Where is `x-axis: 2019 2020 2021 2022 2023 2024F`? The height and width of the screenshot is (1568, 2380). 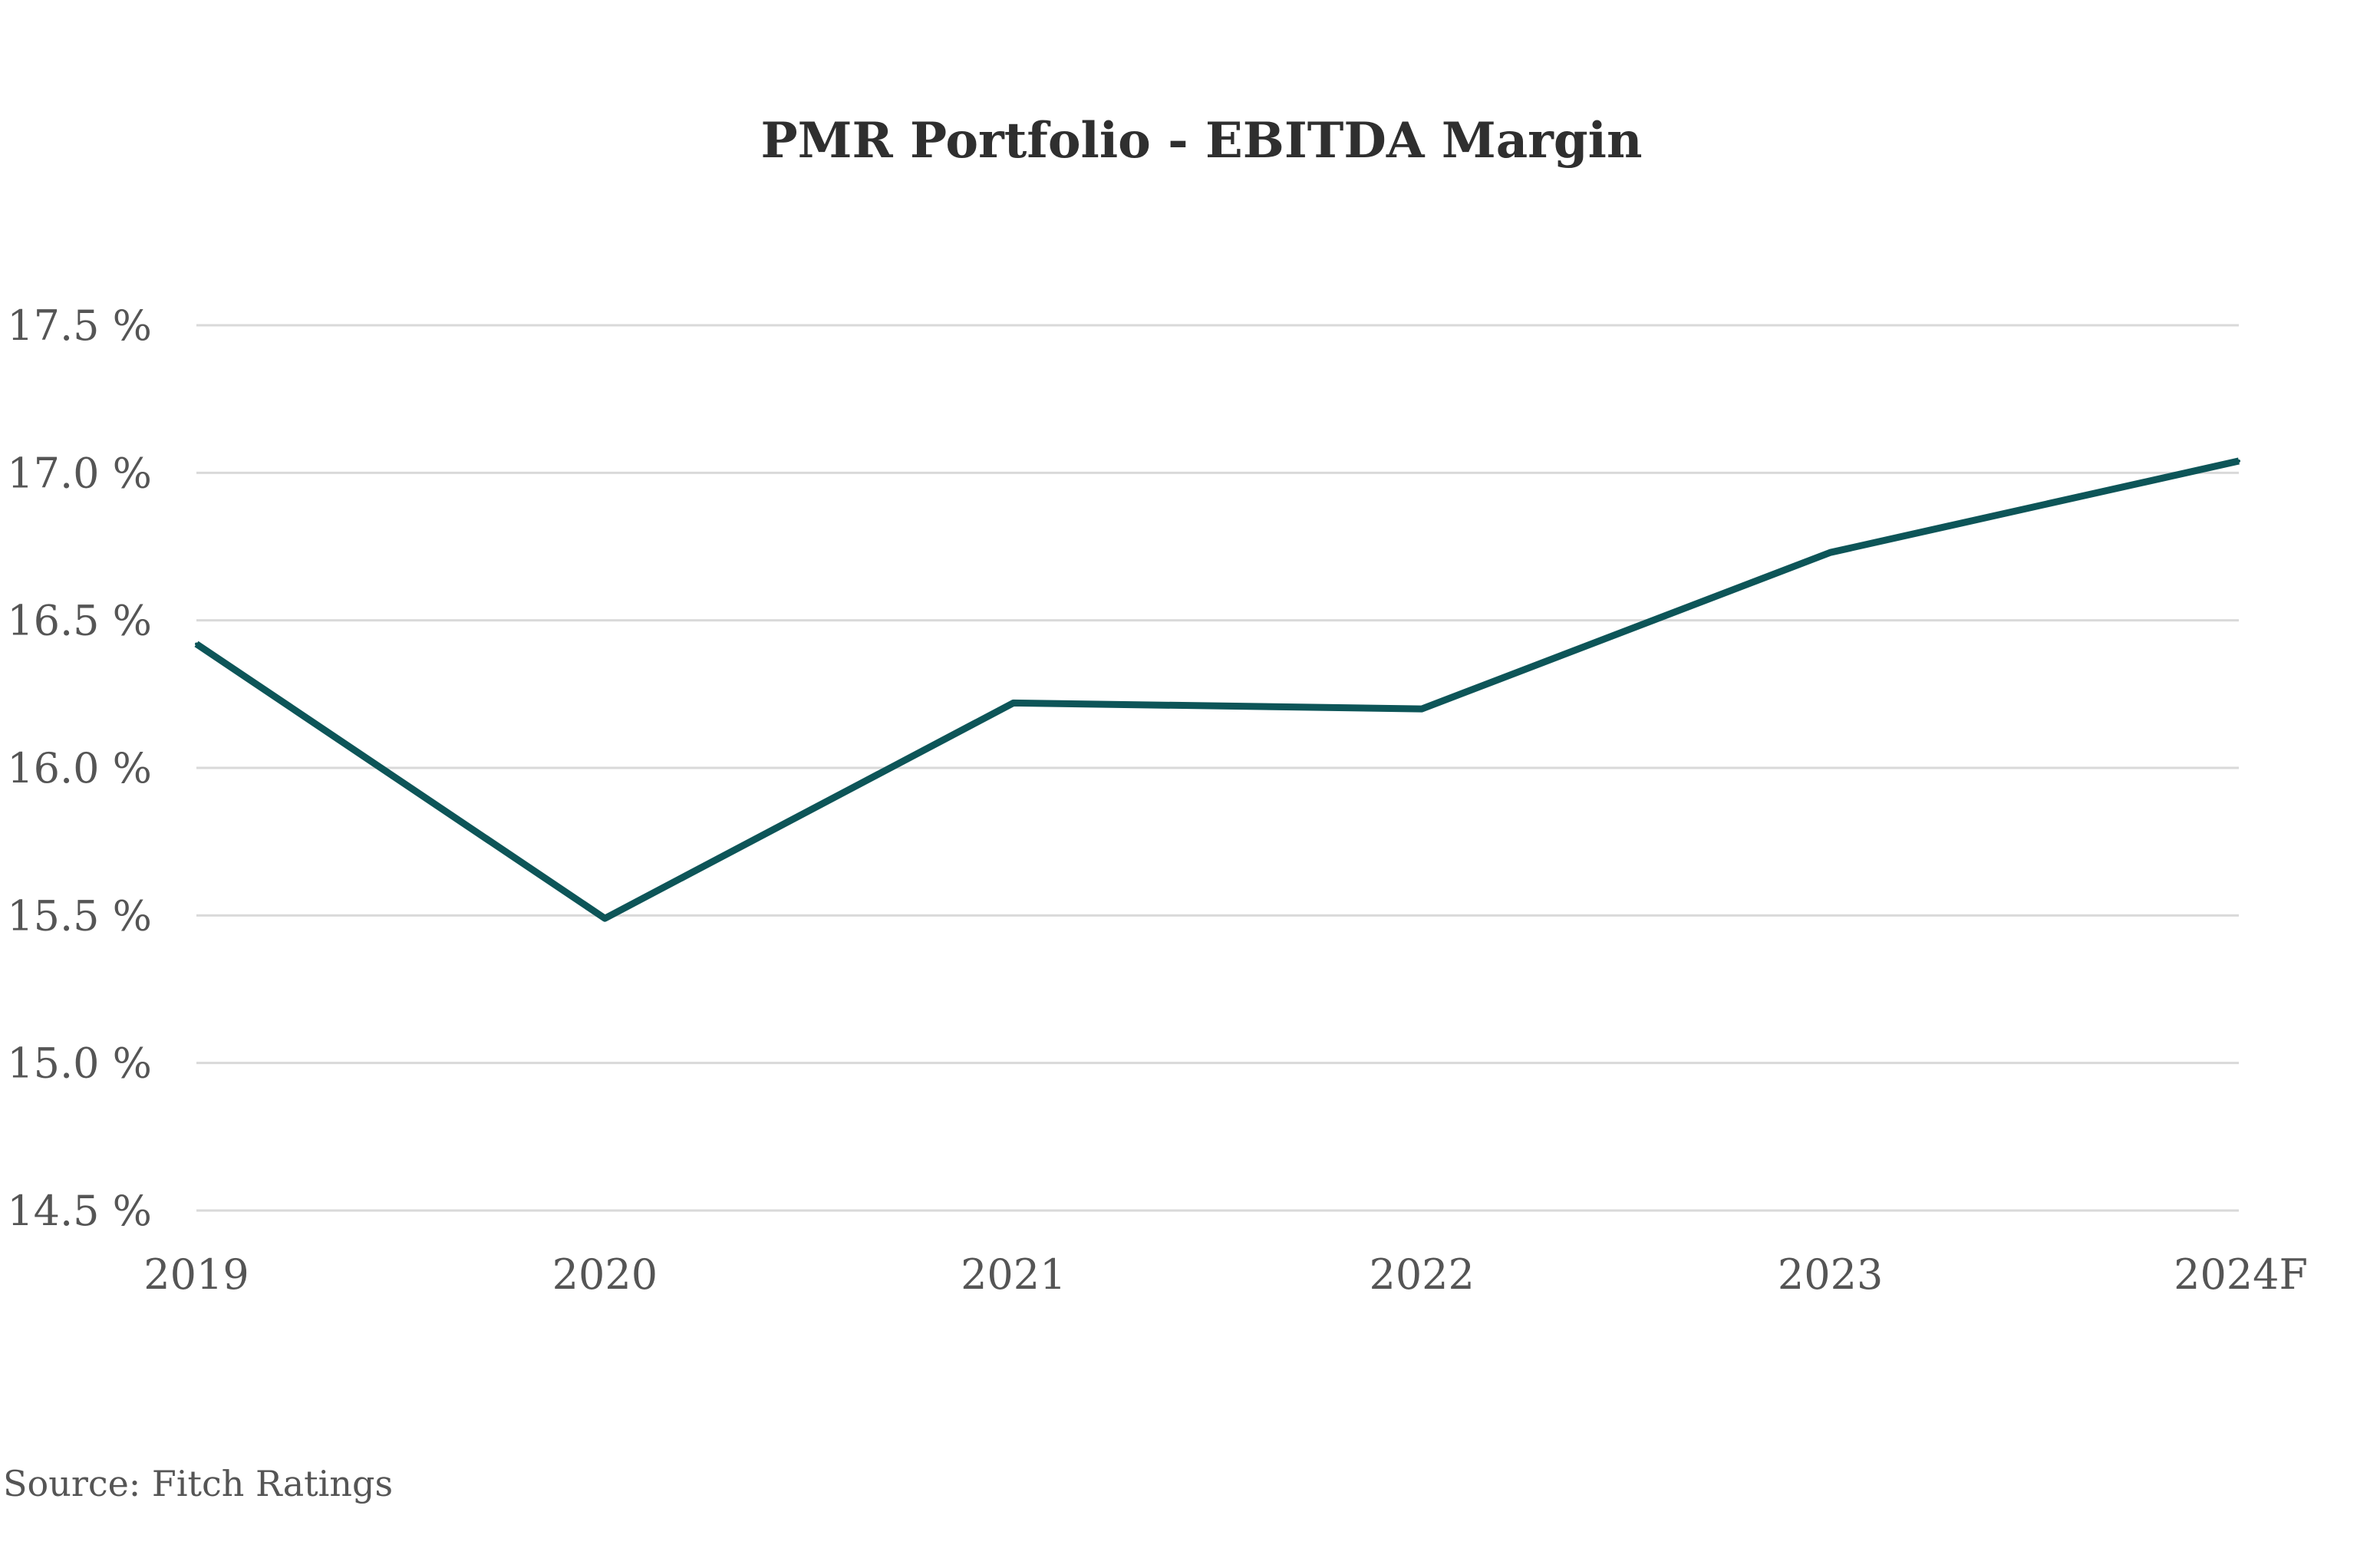
x-axis: 2019 2020 2021 2022 2023 2024F is located at coordinates (1225, 1274).